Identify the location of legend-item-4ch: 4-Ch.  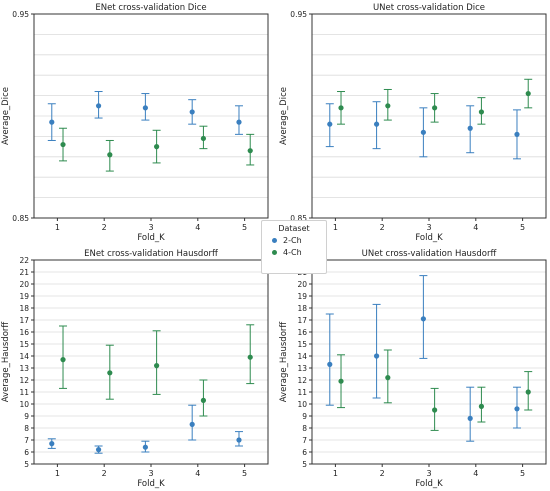
(299, 252).